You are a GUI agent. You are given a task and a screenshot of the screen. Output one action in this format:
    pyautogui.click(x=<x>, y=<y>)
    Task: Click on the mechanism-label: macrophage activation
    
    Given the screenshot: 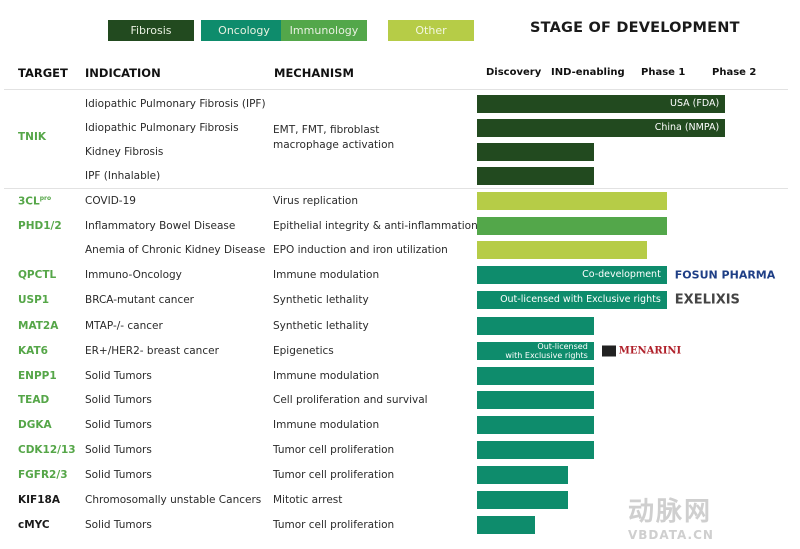 What is the action you would take?
    pyautogui.click(x=334, y=145)
    